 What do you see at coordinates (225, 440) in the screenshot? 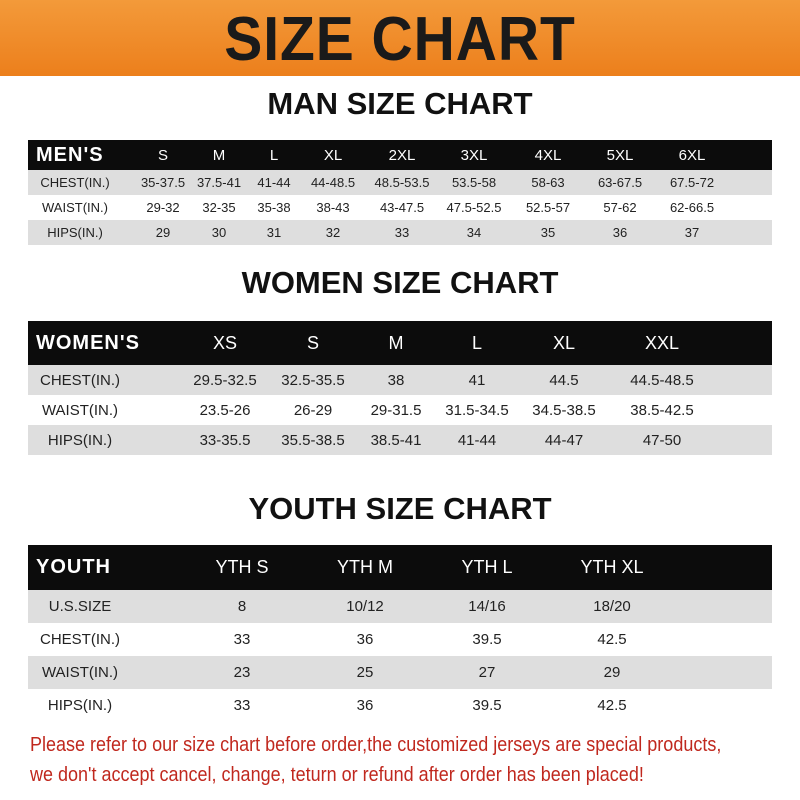
I see `measurement-cell: 33-35.5` at bounding box center [225, 440].